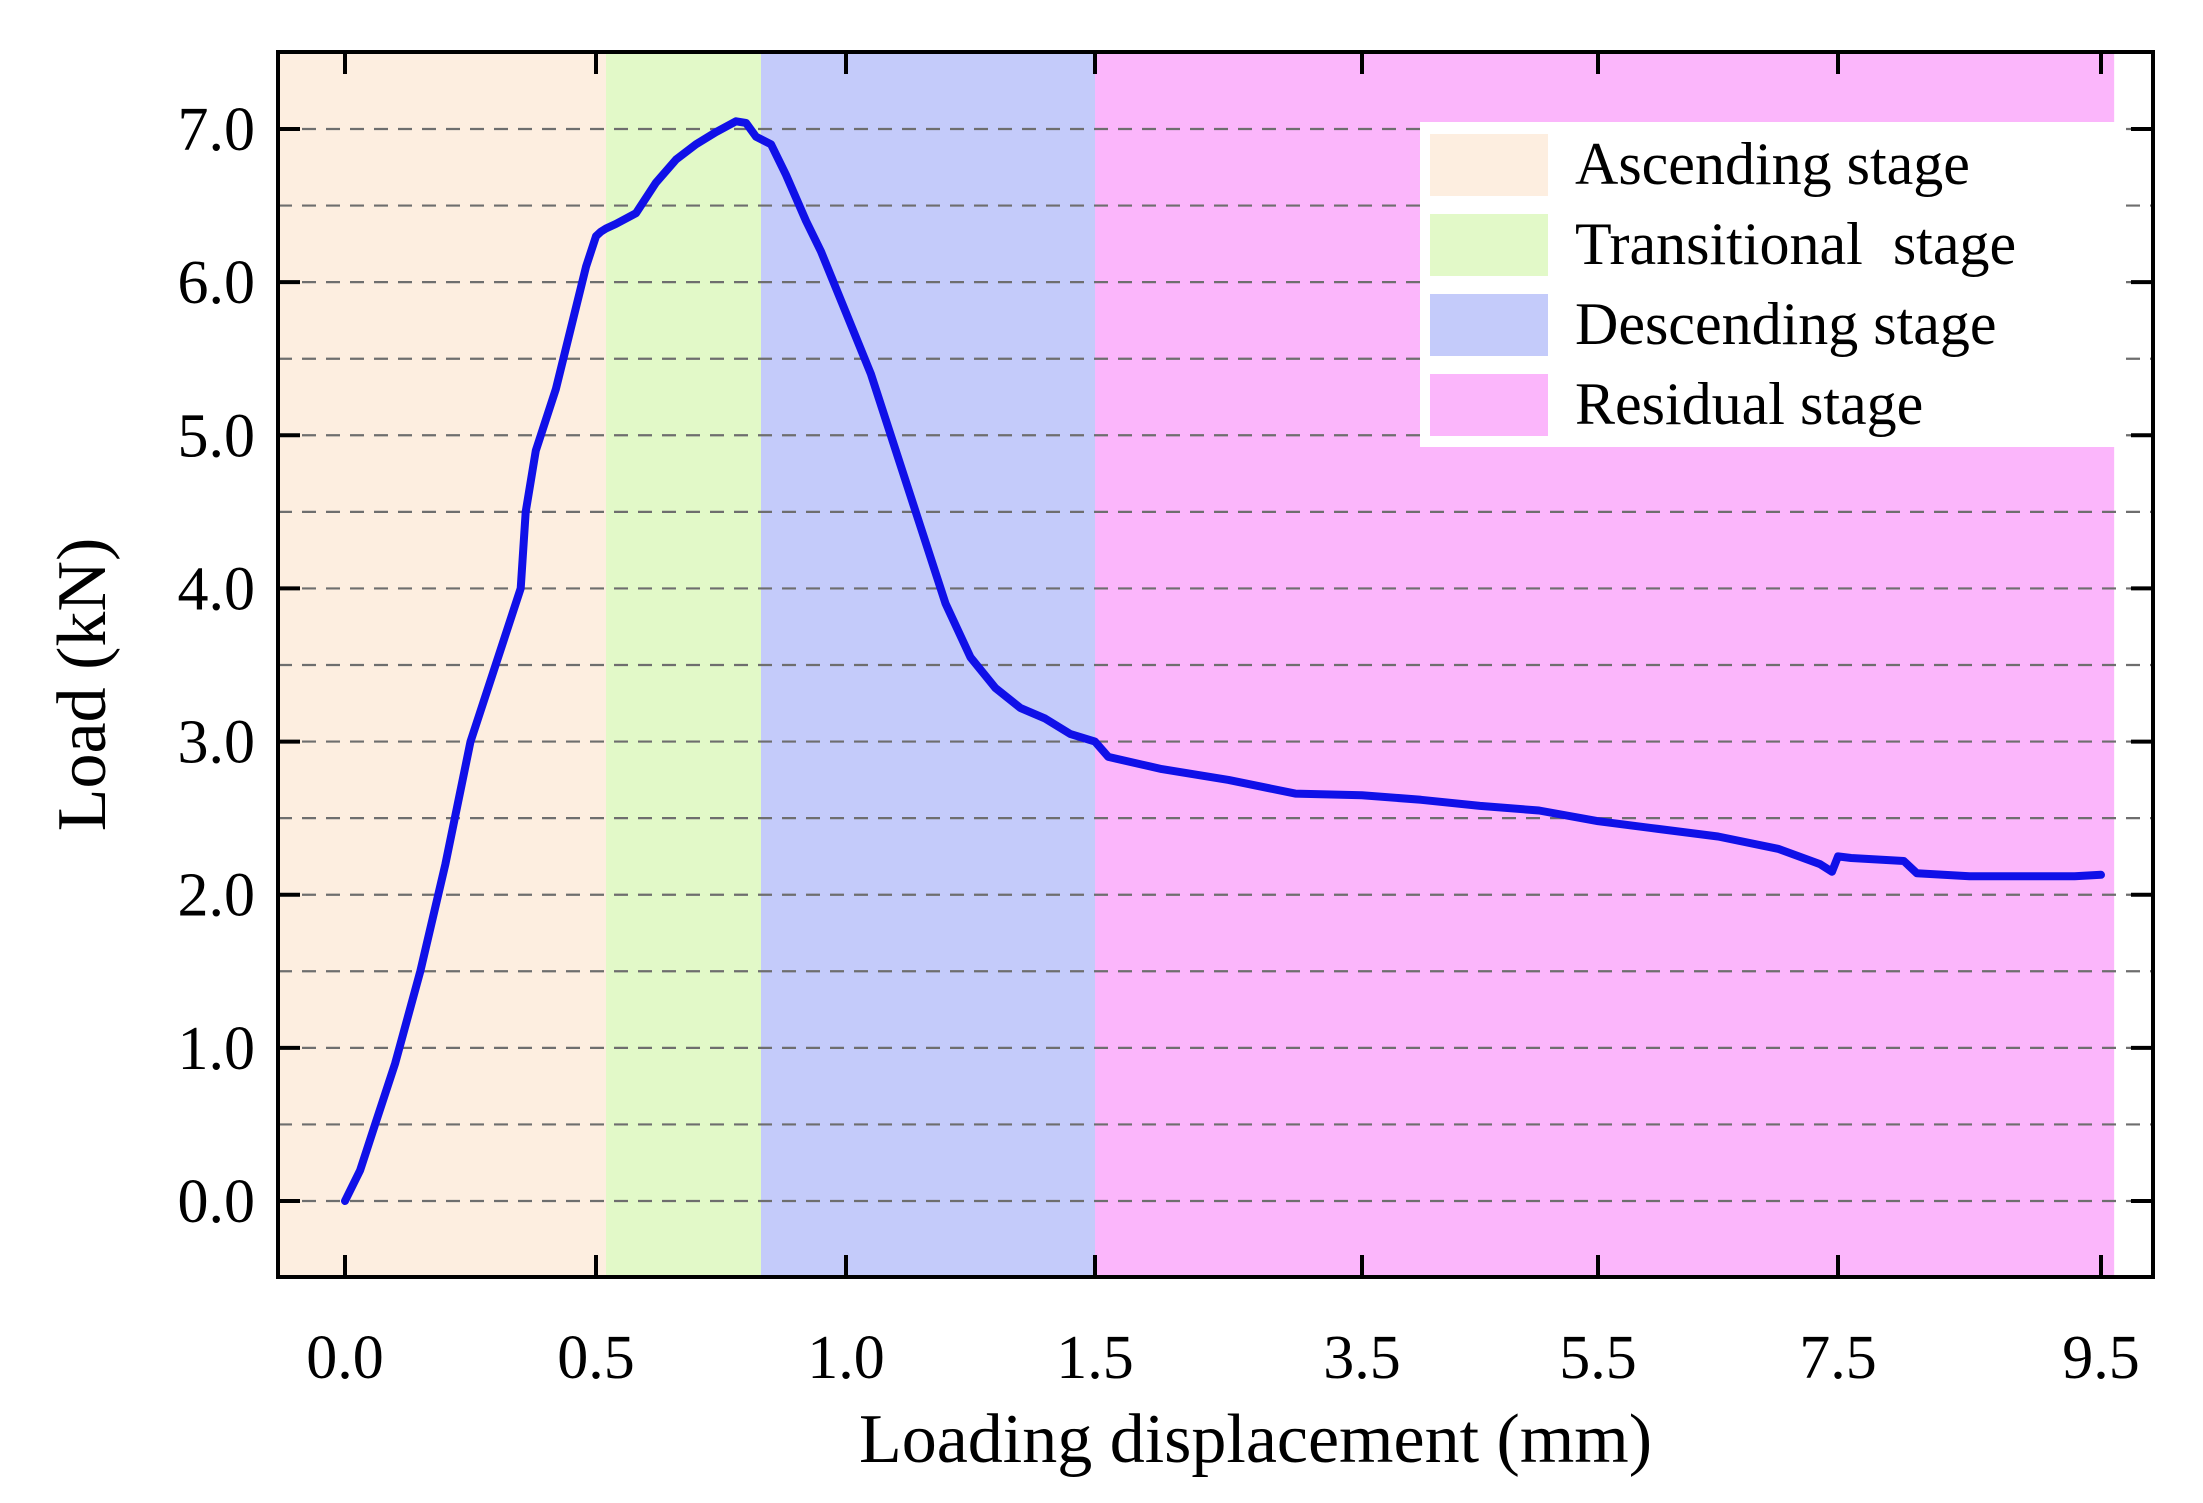  I want to click on legend-label-2: Transitional stage, so click(1795, 244).